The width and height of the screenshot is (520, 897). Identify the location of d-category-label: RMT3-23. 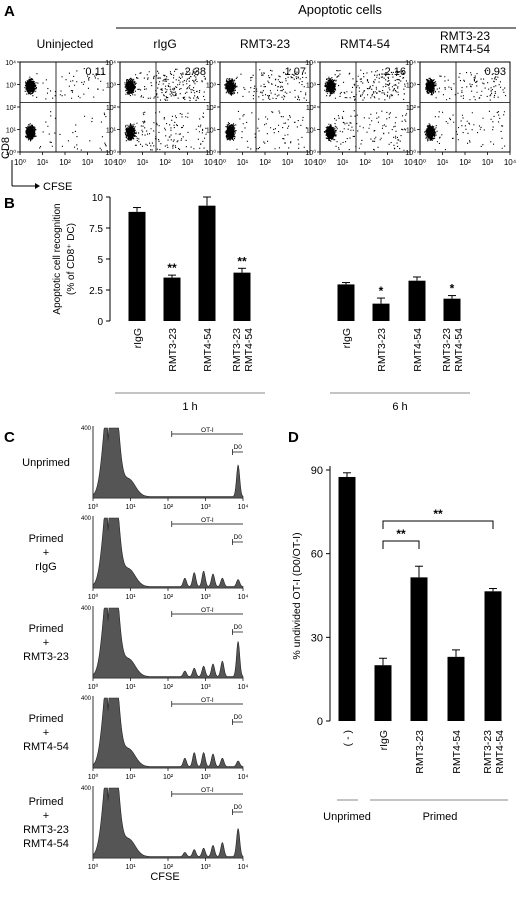
(420, 752).